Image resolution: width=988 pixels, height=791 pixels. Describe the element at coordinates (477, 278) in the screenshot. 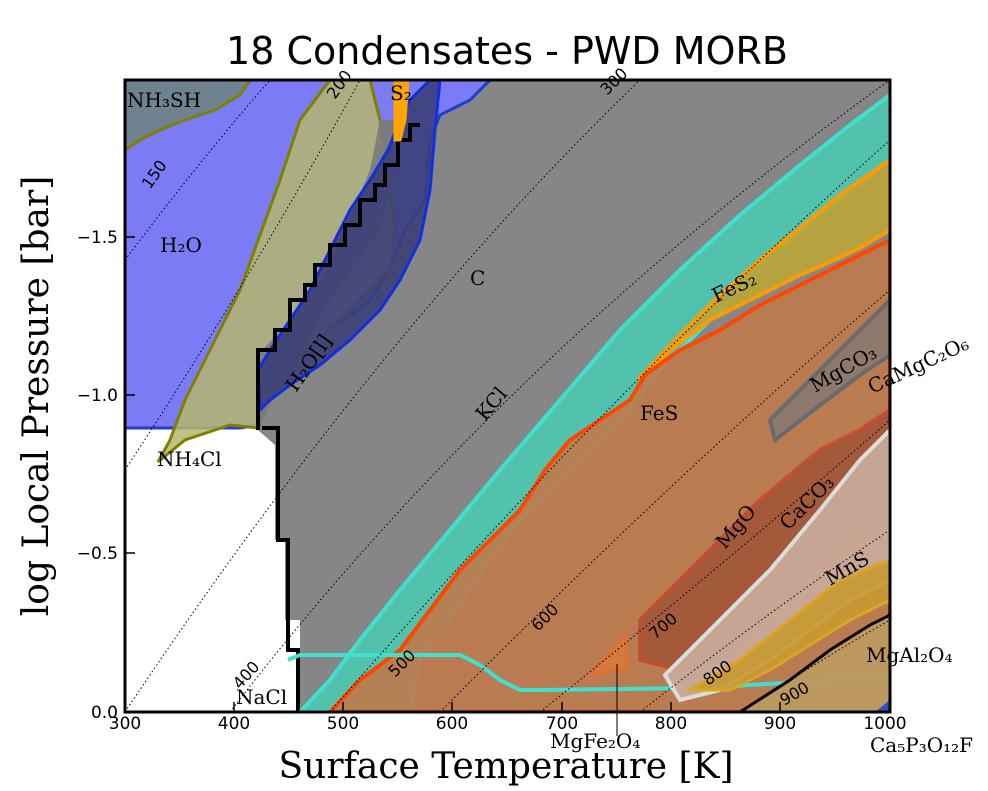

I see `label-c: C` at that location.